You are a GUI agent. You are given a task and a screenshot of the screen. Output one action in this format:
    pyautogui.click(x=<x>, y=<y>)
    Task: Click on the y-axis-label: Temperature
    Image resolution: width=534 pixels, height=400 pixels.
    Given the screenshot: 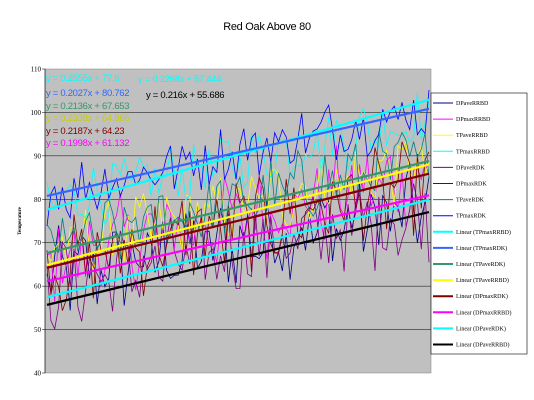 What is the action you would take?
    pyautogui.click(x=20, y=220)
    